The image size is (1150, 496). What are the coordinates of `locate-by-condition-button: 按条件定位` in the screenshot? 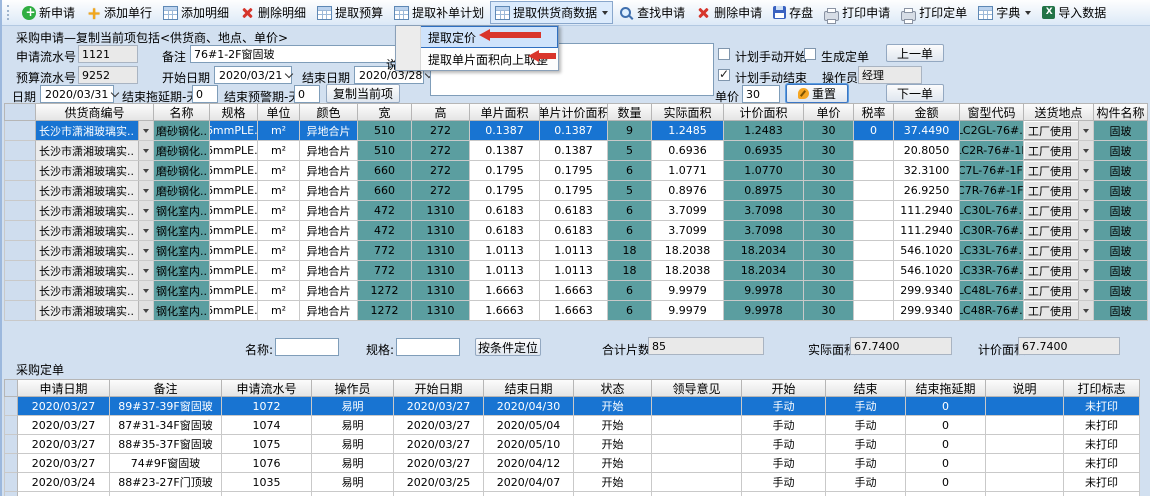 It's located at (508, 347).